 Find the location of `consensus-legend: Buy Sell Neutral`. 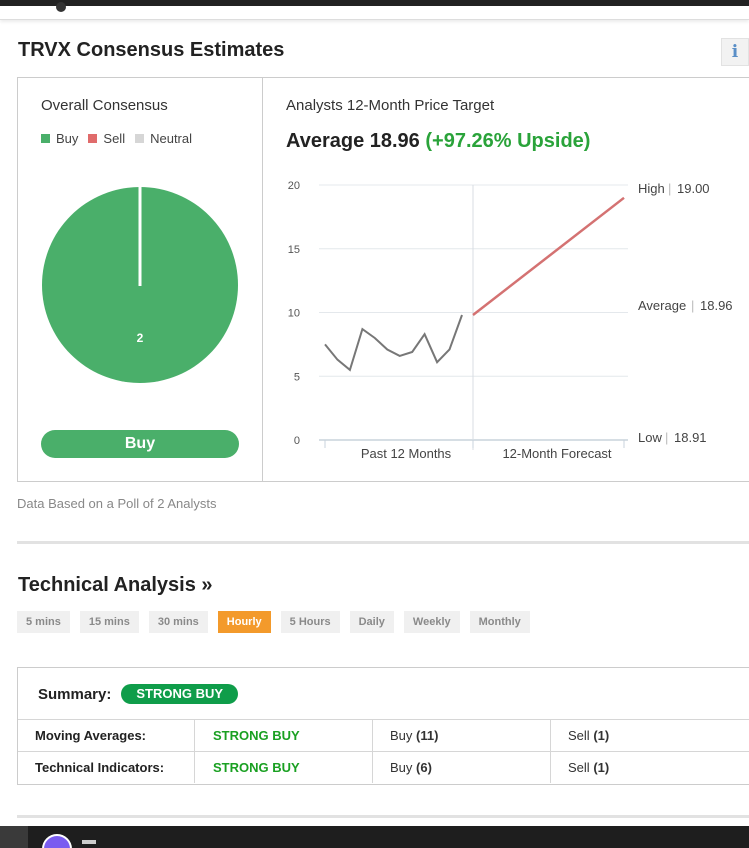

consensus-legend: Buy Sell Neutral is located at coordinates (121, 138).